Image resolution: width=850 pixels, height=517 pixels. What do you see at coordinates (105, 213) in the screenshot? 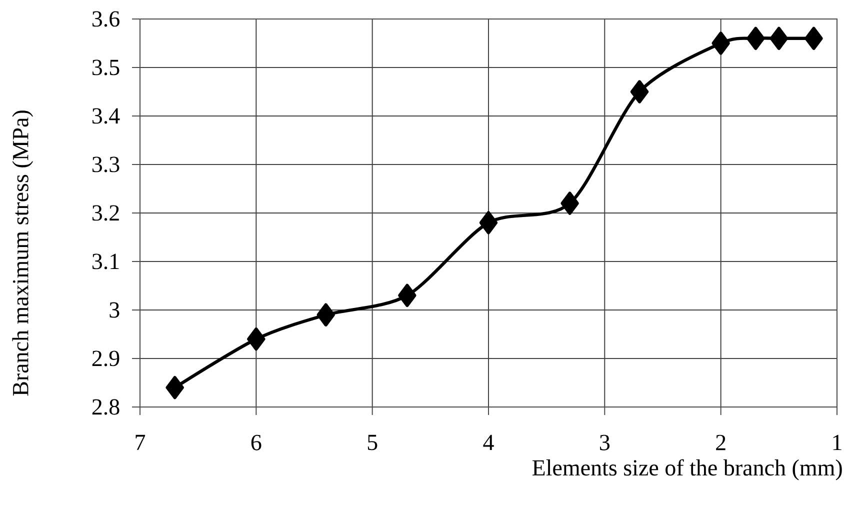
I see `y-tick-label: 3.2` at bounding box center [105, 213].